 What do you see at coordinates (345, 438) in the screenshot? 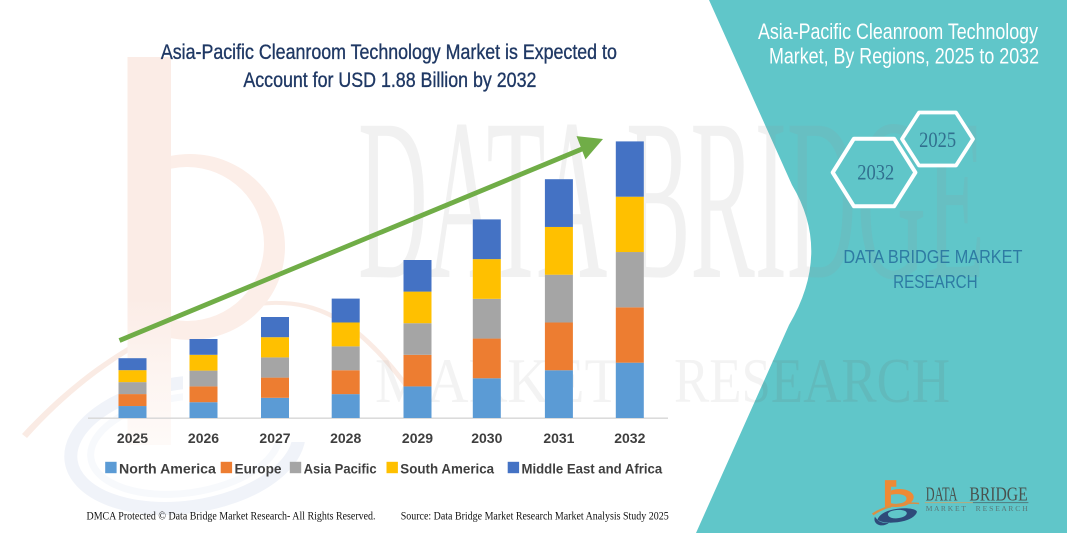
I see `svg-text: 2028` at bounding box center [345, 438].